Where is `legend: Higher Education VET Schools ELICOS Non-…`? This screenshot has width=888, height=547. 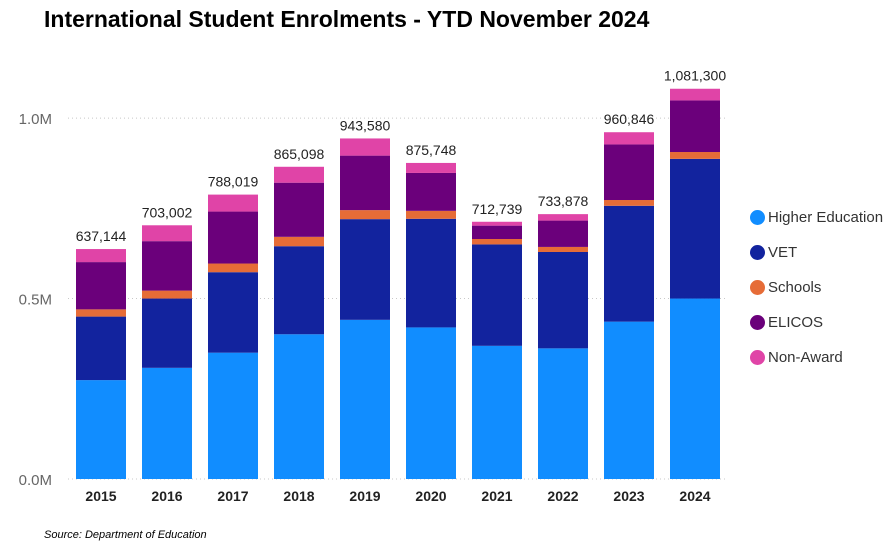
legend: Higher Education VET Schools ELICOS Non-… is located at coordinates (816, 287).